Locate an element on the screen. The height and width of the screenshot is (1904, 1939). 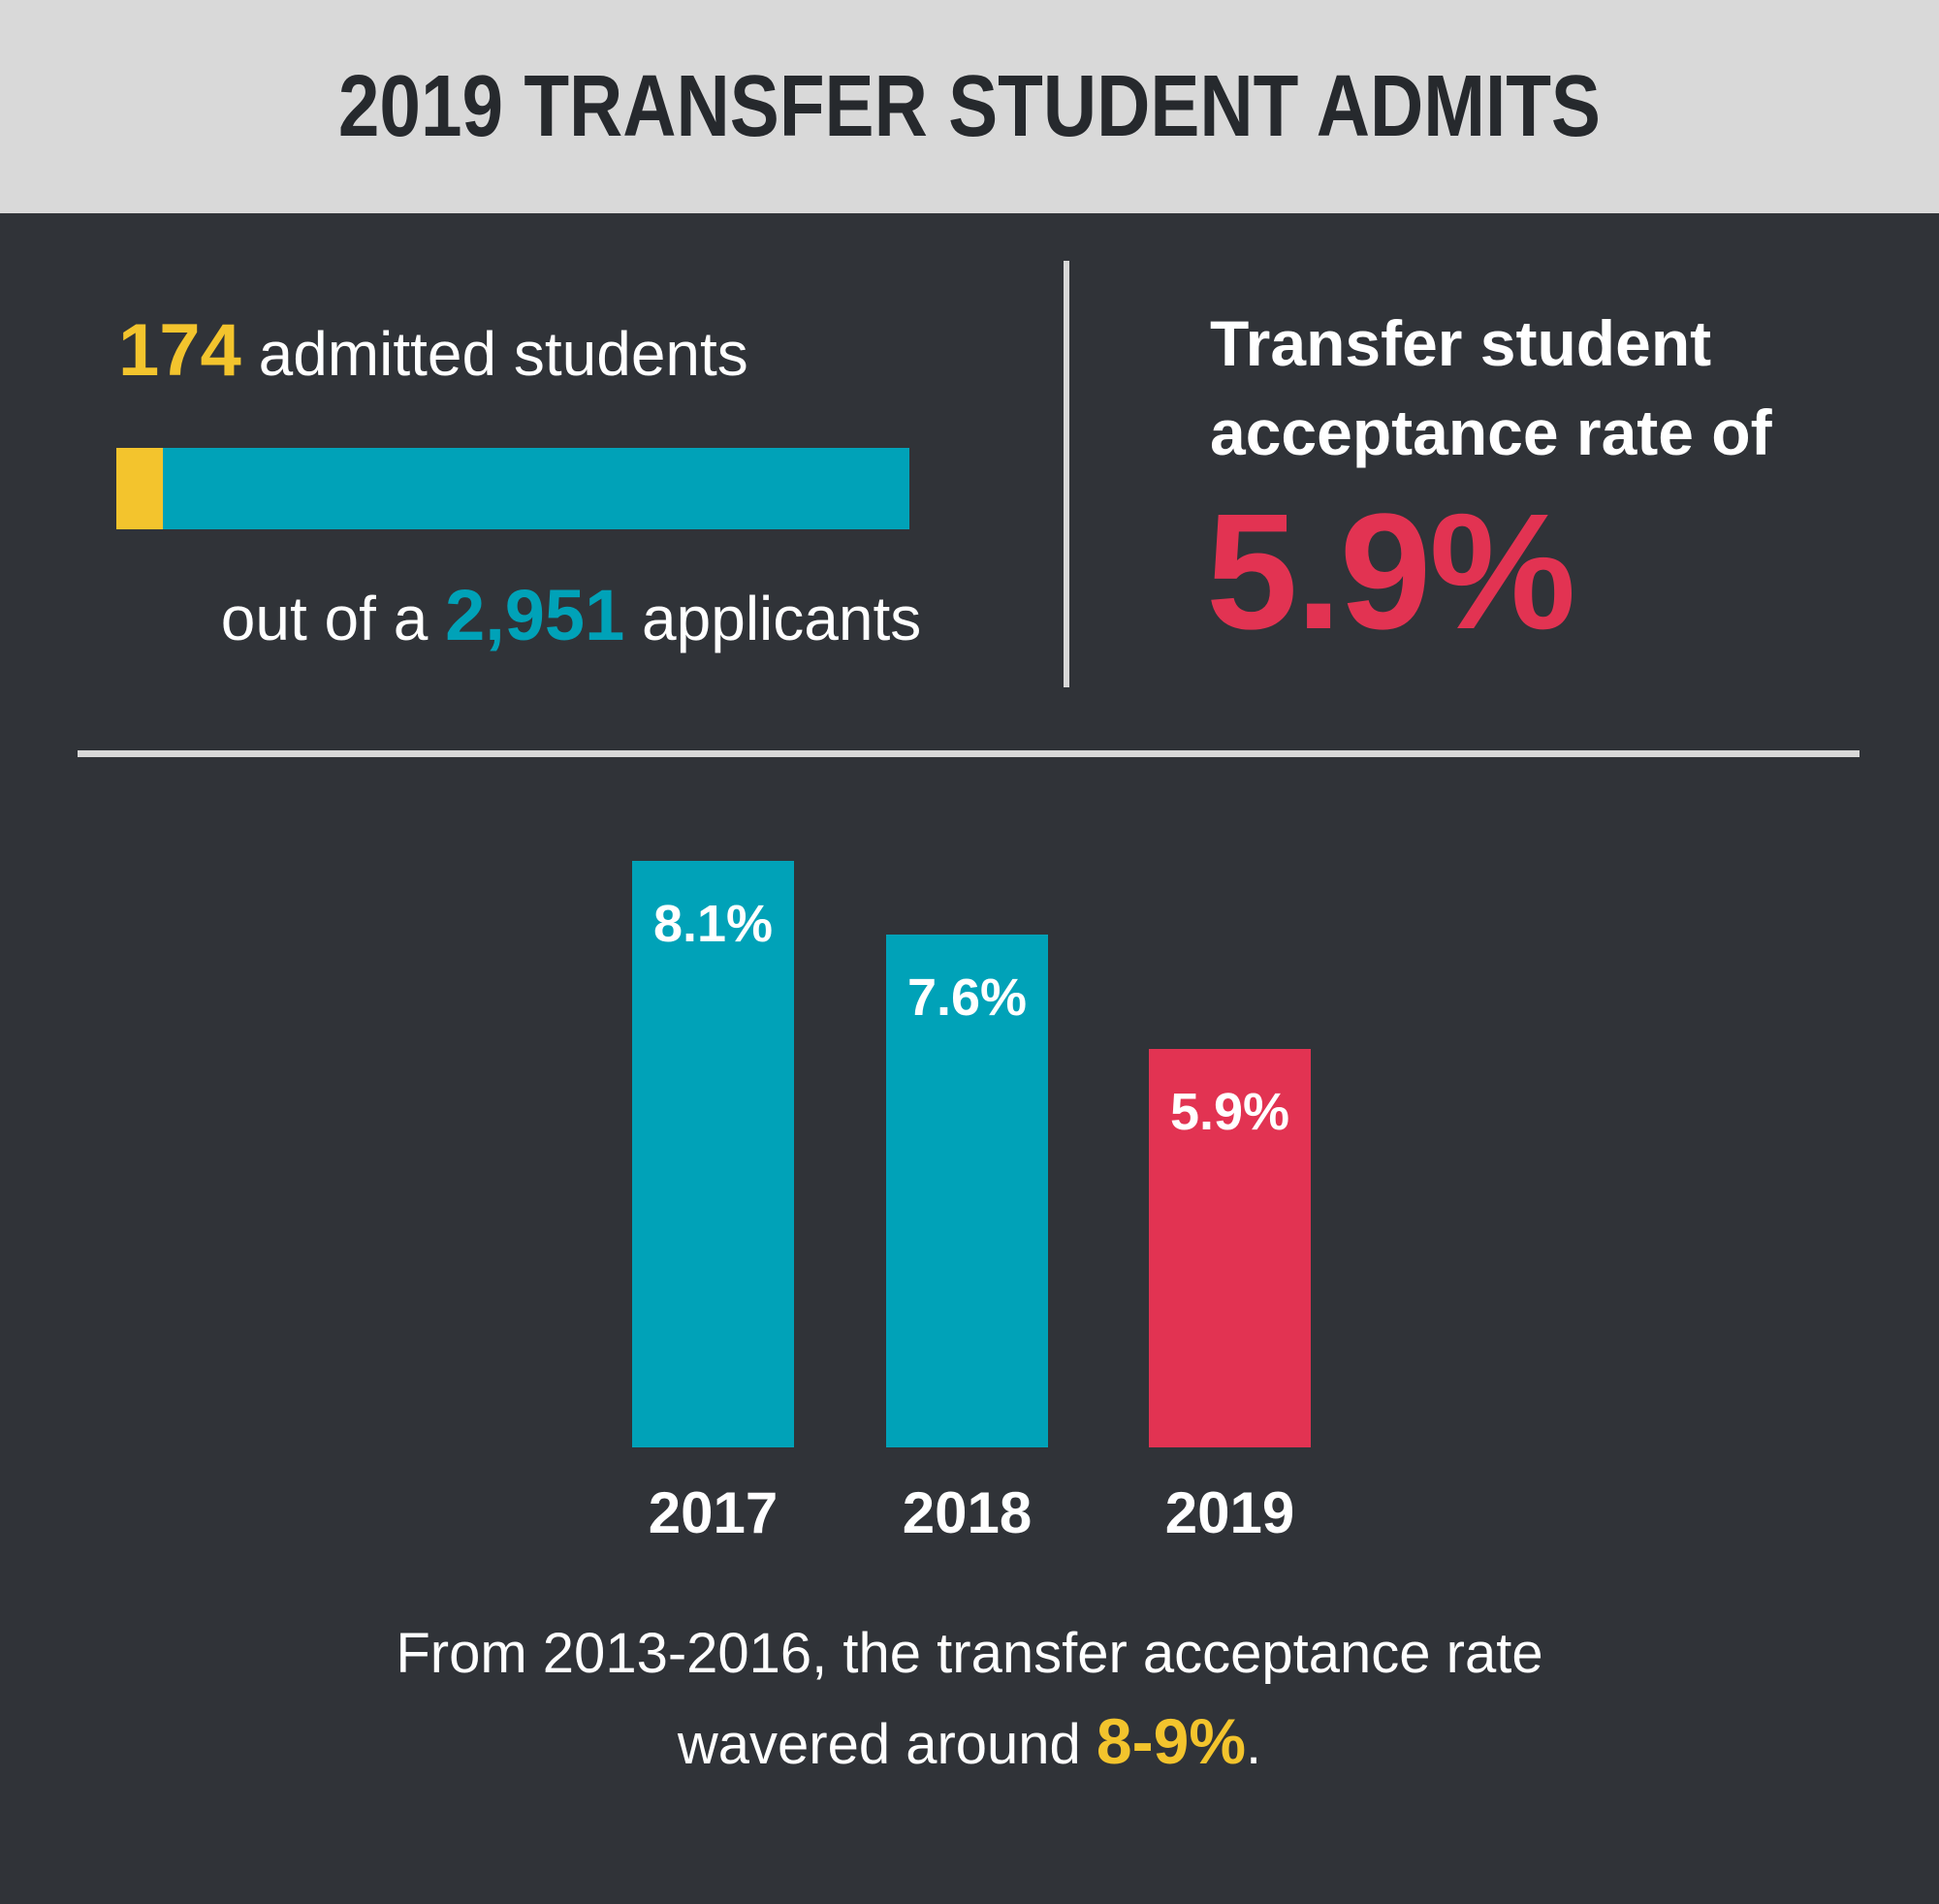
admitted-number: 174 is located at coordinates (179, 351).